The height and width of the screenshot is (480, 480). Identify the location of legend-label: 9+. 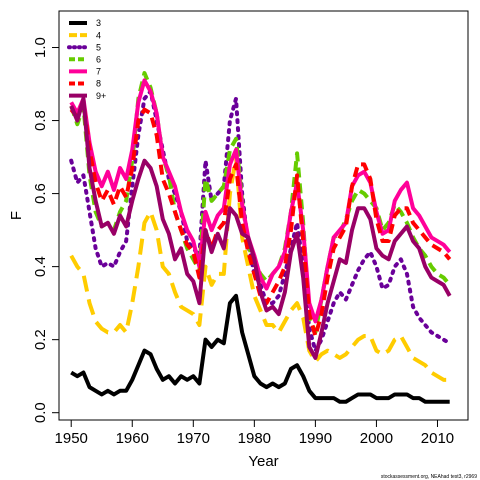
(101, 96).